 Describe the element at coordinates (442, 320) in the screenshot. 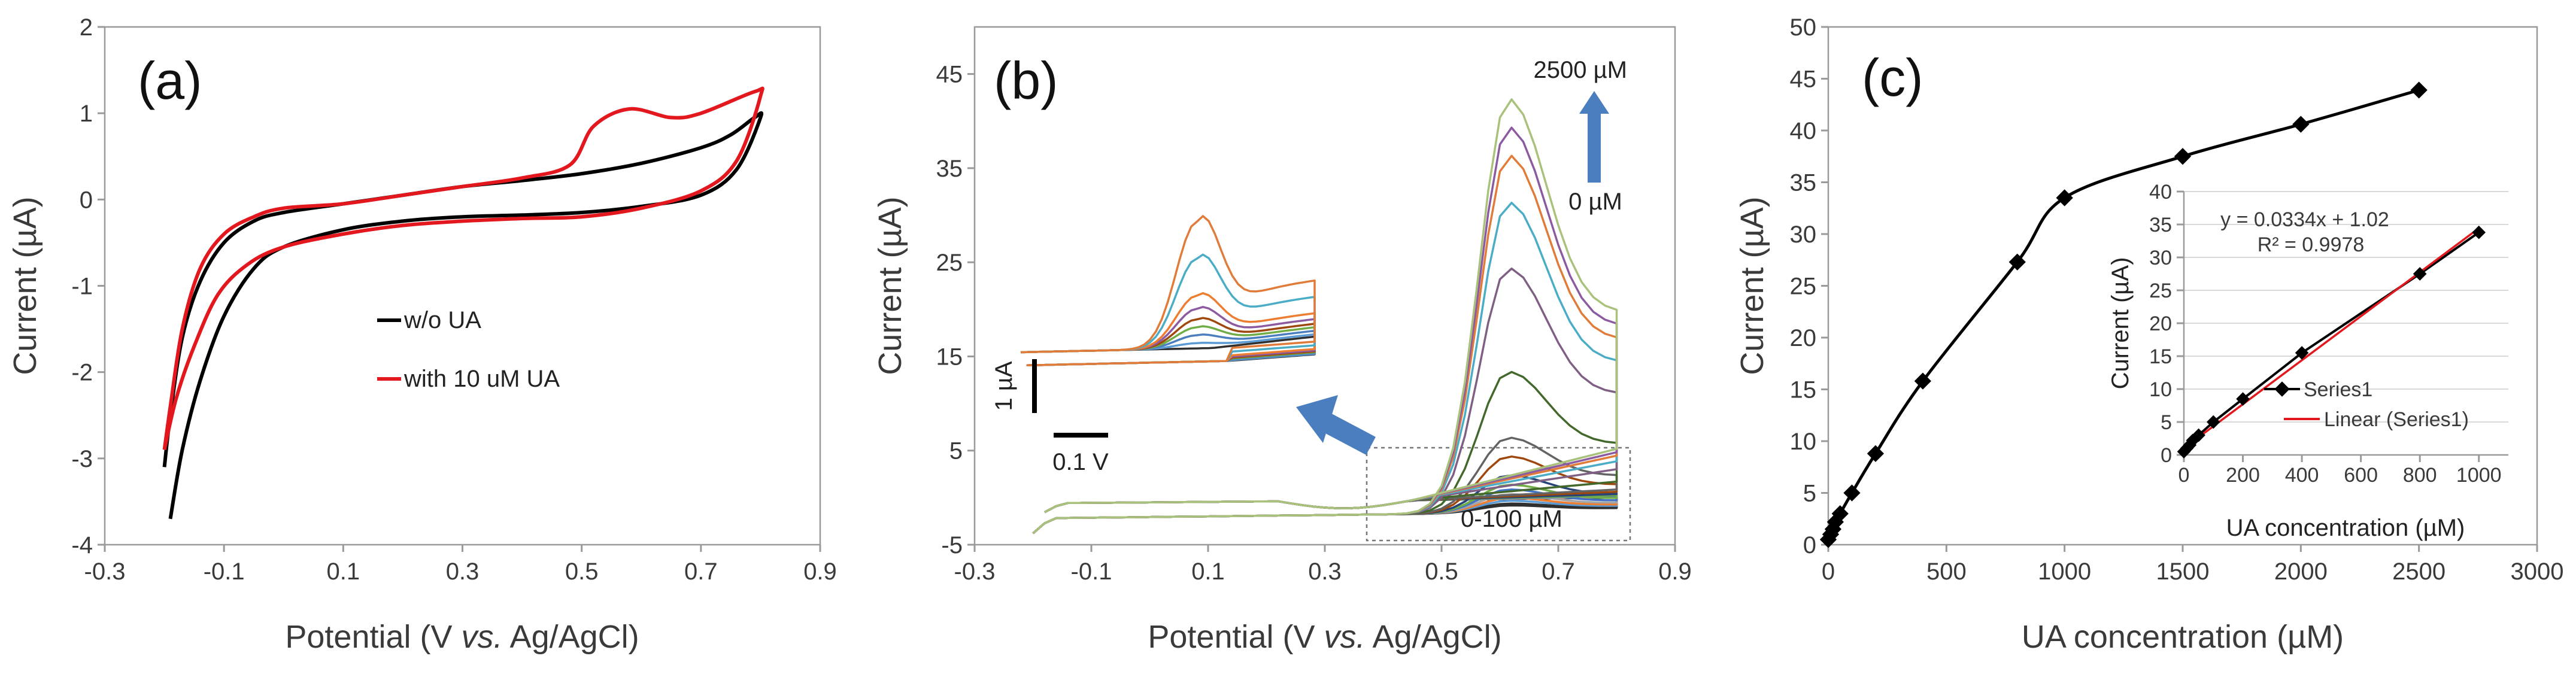

I see `legend-label-wo-ua: w/o UA` at that location.